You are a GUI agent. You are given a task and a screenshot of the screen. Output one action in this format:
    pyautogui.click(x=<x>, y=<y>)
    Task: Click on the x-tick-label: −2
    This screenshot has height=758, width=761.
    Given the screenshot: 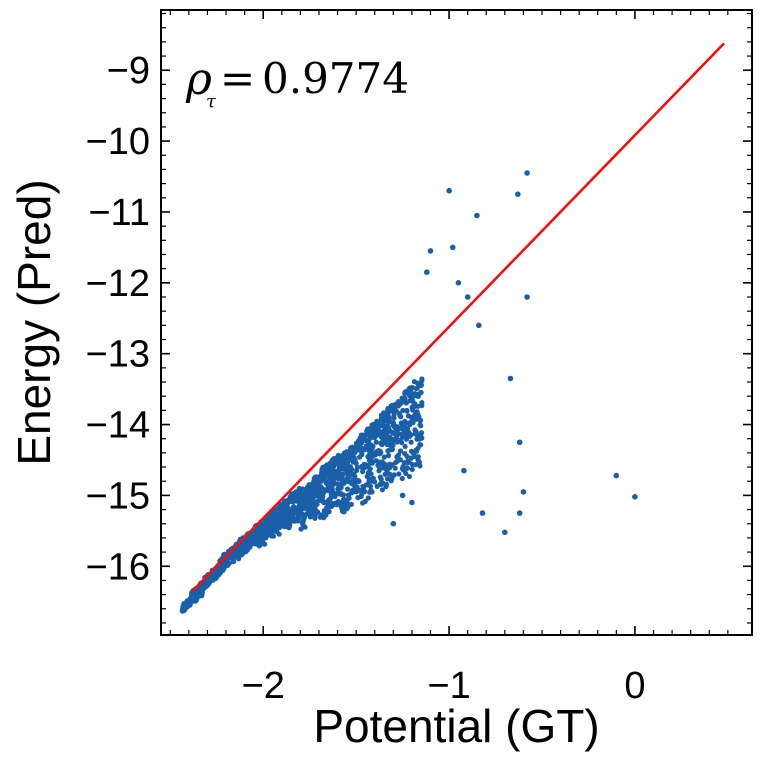 What is the action you would take?
    pyautogui.click(x=263, y=686)
    